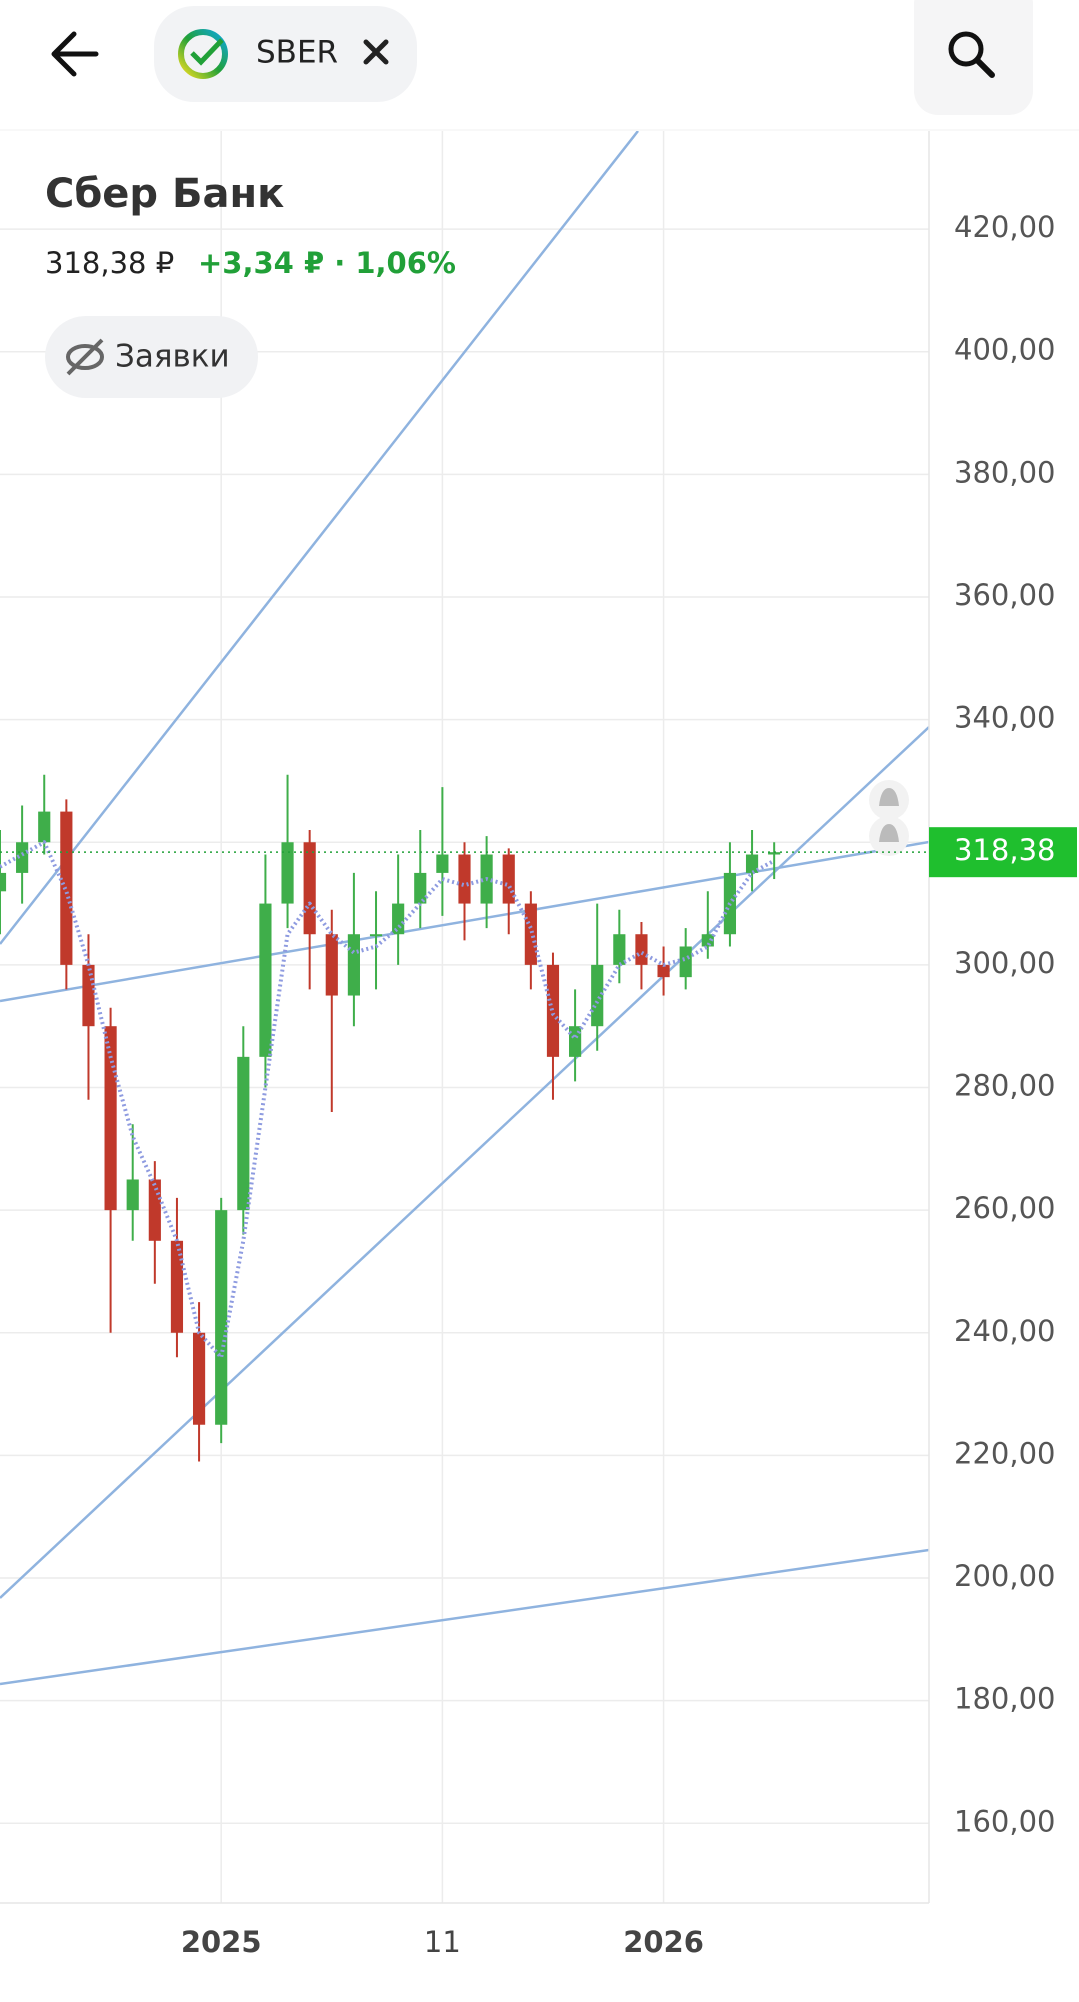 The image size is (1079, 2002). What do you see at coordinates (1004, 1208) in the screenshot?
I see `y-tick-label: 260,00` at bounding box center [1004, 1208].